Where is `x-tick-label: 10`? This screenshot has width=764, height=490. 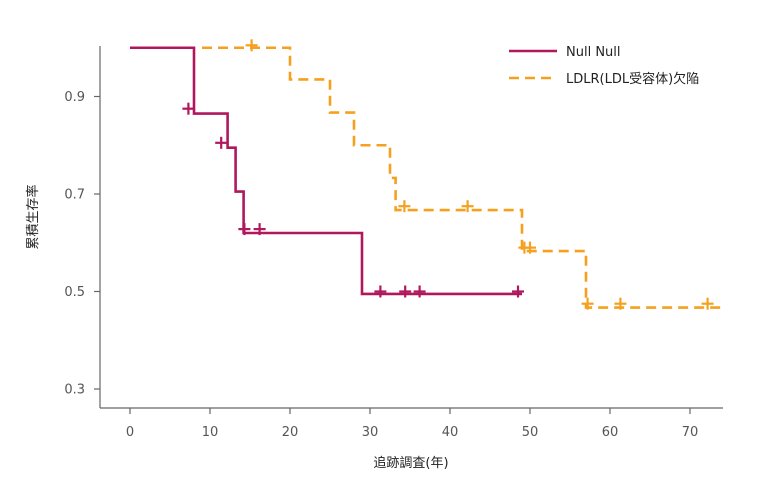
x-tick-label: 10 is located at coordinates (210, 432).